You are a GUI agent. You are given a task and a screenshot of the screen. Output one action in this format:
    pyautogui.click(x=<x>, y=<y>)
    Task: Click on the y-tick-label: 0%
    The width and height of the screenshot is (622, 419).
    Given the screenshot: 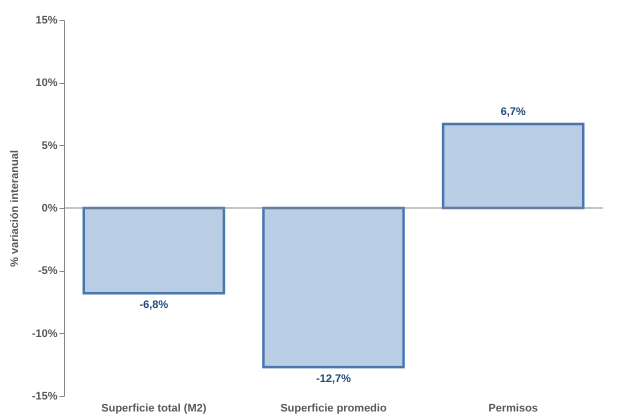 What is the action you would take?
    pyautogui.click(x=50, y=208)
    